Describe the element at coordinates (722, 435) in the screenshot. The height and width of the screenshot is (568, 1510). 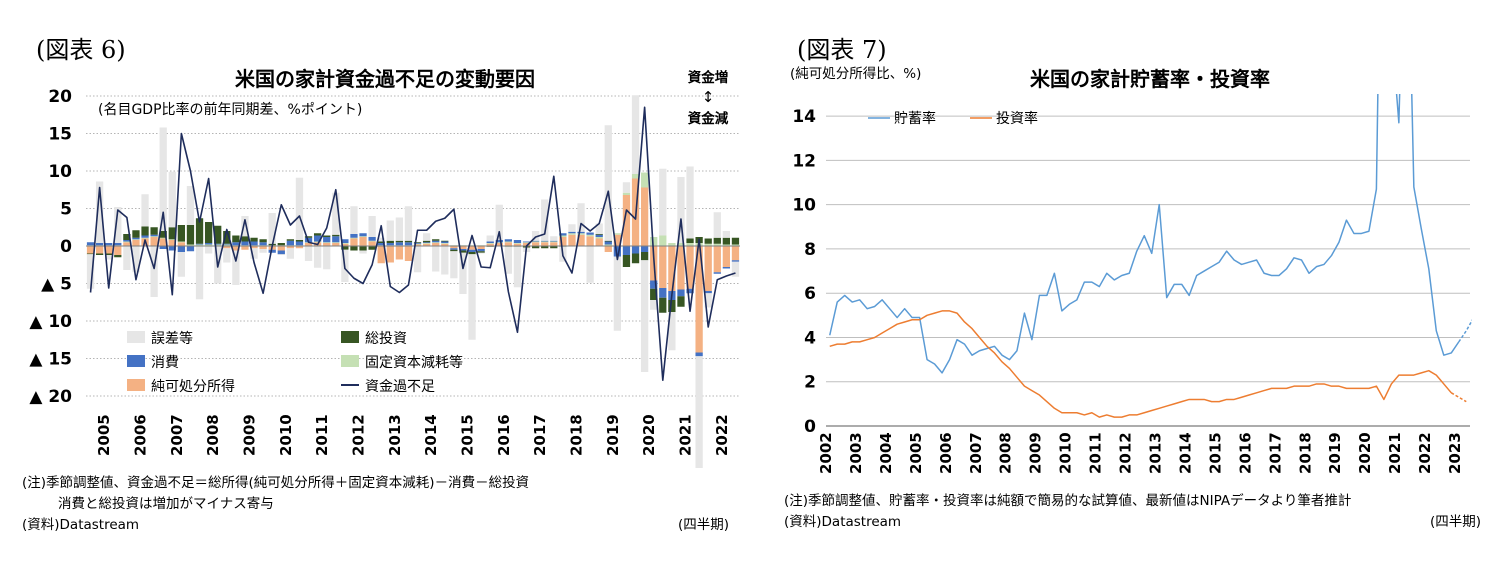
I see `chart1-x-tick: 2022` at that location.